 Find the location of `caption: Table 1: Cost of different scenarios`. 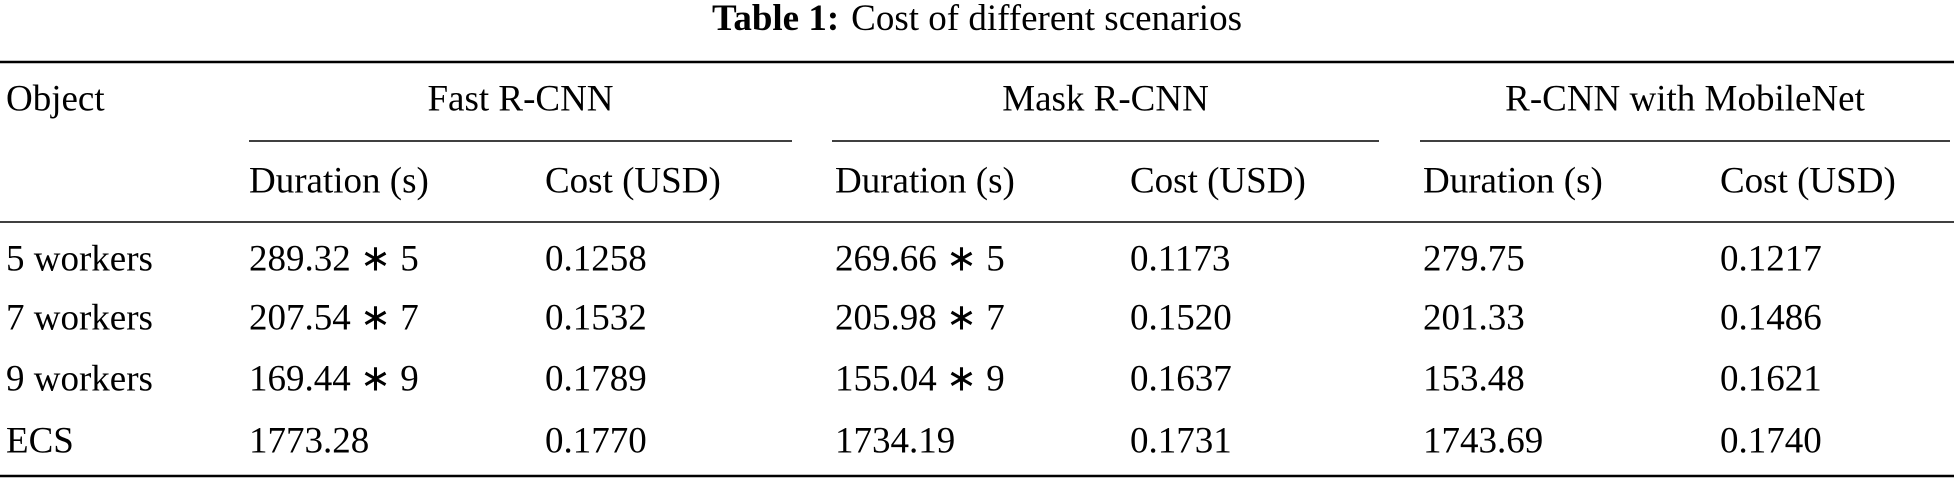

caption: Table 1: Cost of different scenarios is located at coordinates (977, 19).